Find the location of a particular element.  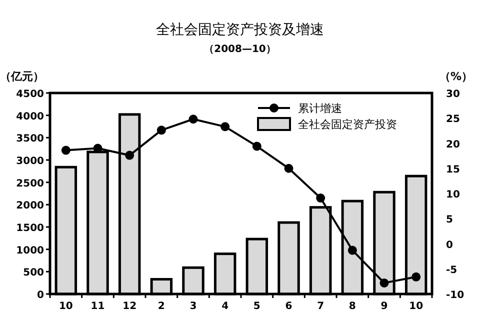

y-tick-label: 2500 is located at coordinates (30, 184).